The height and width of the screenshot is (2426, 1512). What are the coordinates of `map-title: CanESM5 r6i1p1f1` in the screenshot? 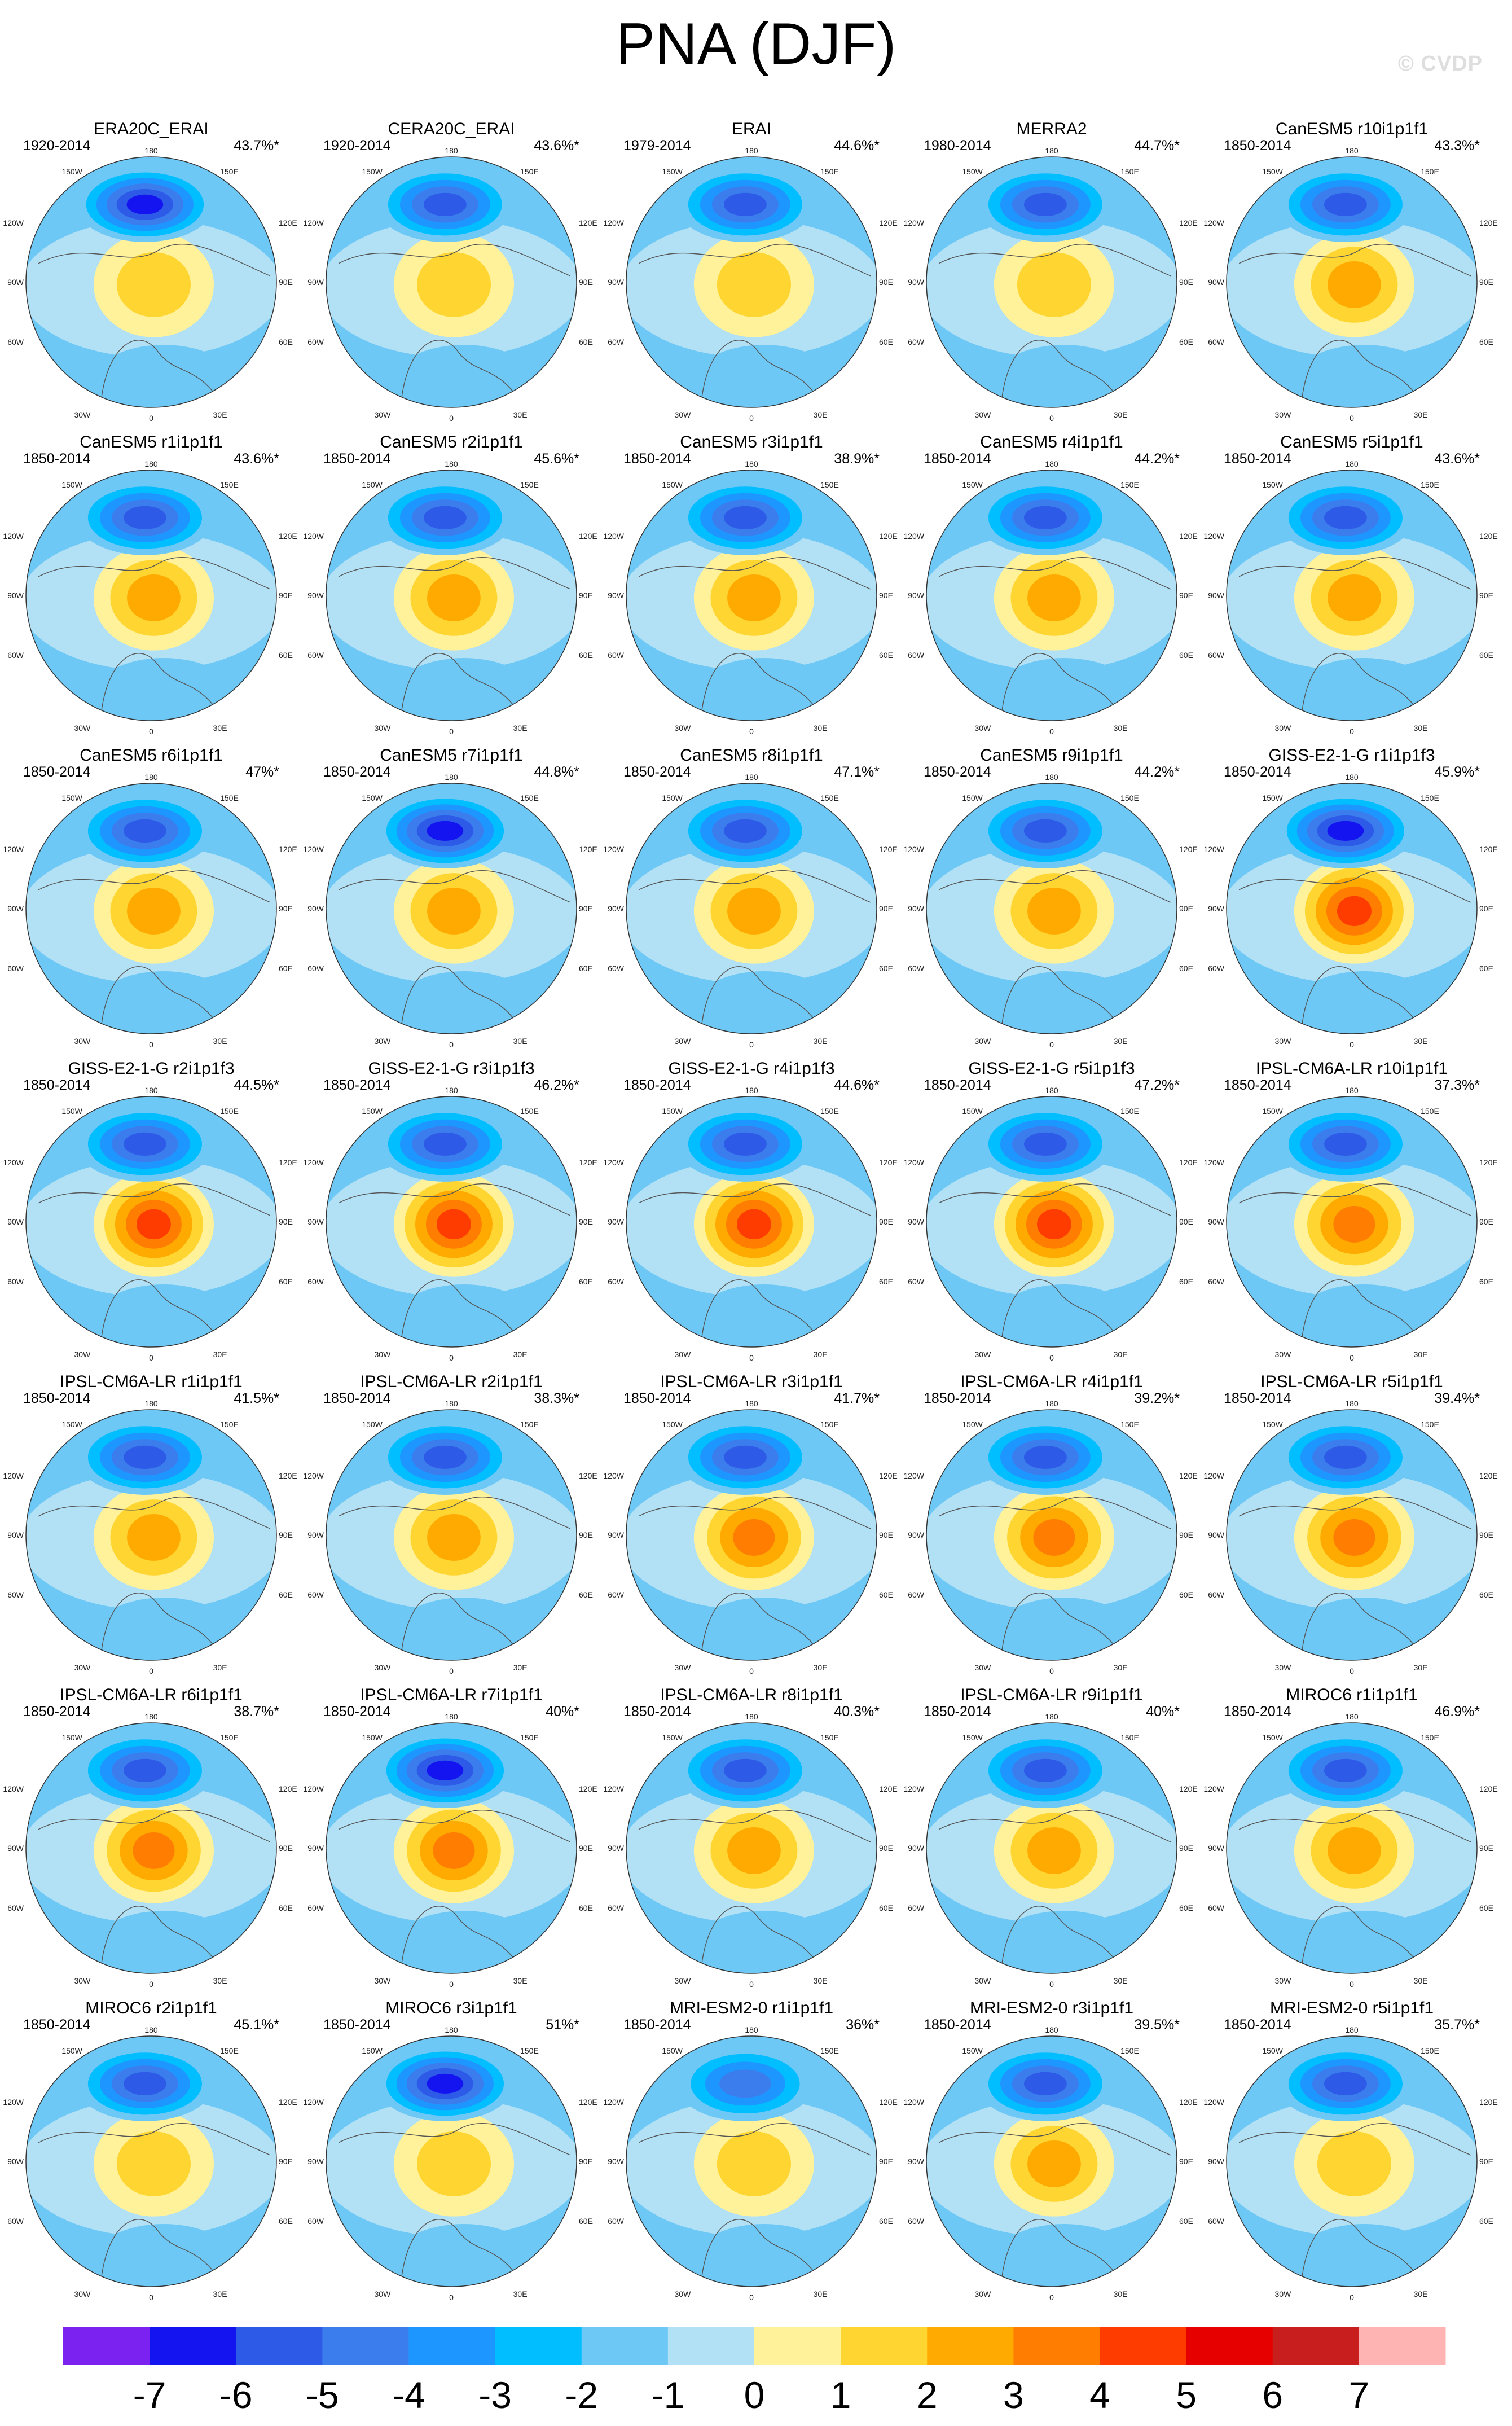 It's located at (151, 755).